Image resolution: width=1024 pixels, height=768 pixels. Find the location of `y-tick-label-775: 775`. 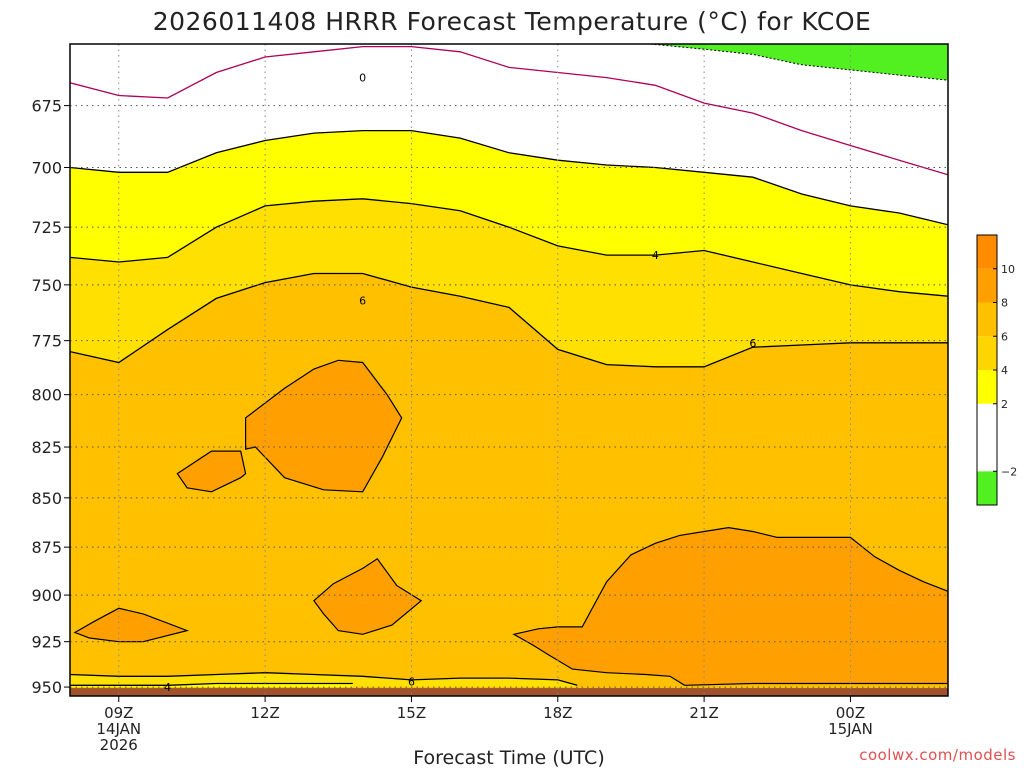

y-tick-label-775: 775 is located at coordinates (46, 341).